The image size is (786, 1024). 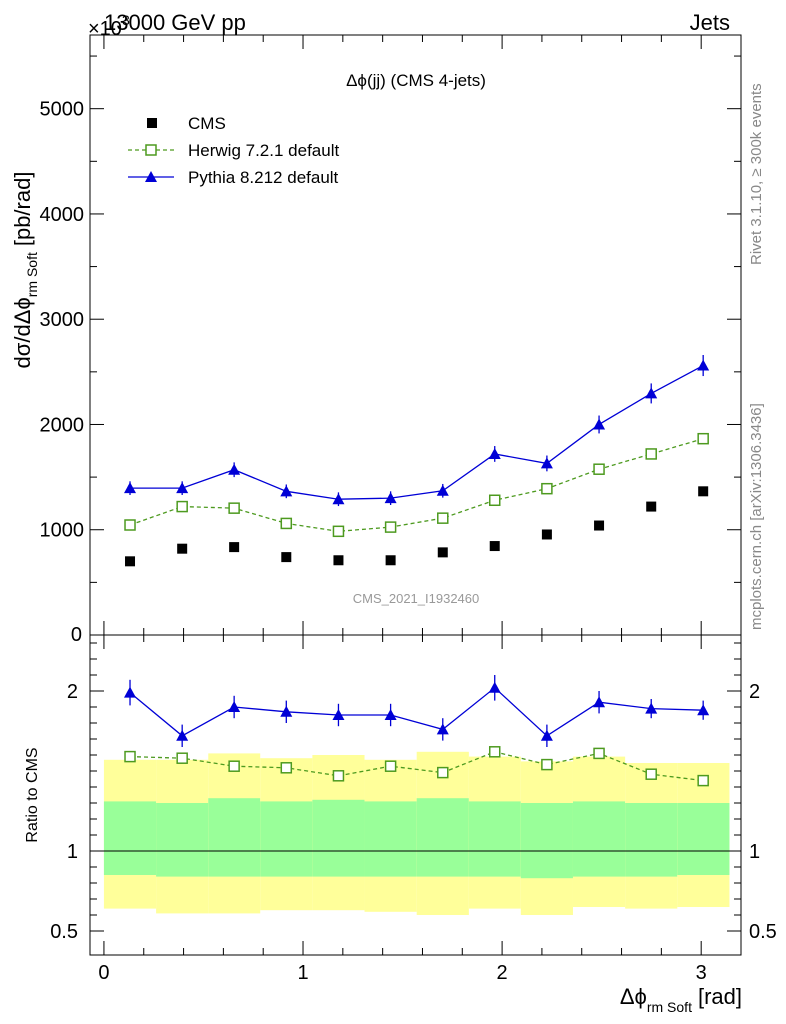 I want to click on mcplots-label: mcplots.cern.ch [arXiv:1306.3436], so click(x=756, y=516).